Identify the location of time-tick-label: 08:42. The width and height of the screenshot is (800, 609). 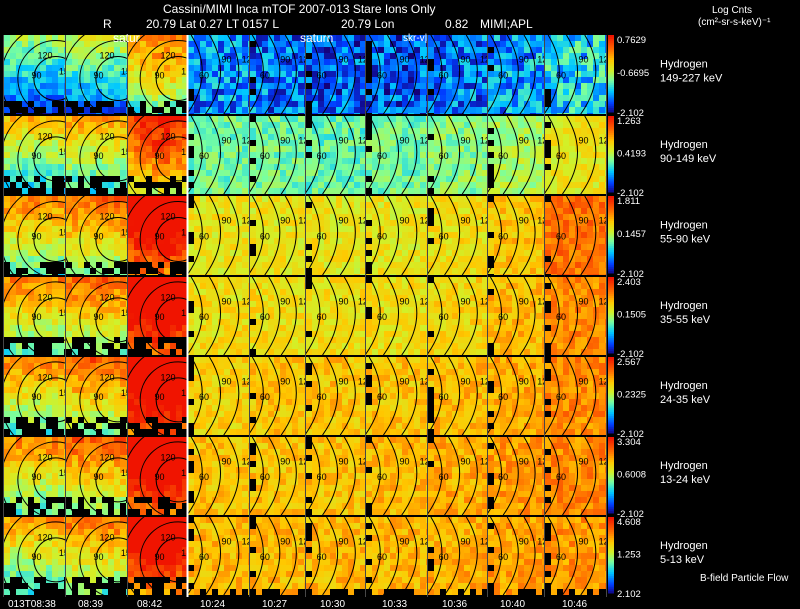
(149, 604).